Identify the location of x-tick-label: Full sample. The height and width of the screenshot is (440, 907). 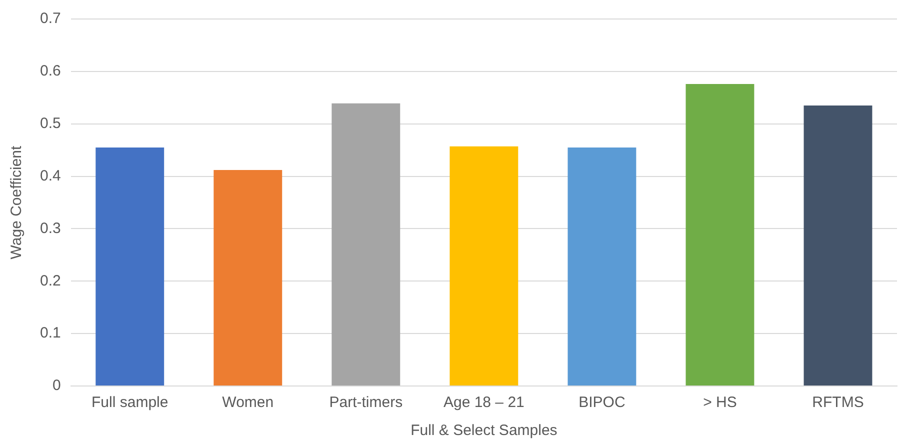
(130, 403).